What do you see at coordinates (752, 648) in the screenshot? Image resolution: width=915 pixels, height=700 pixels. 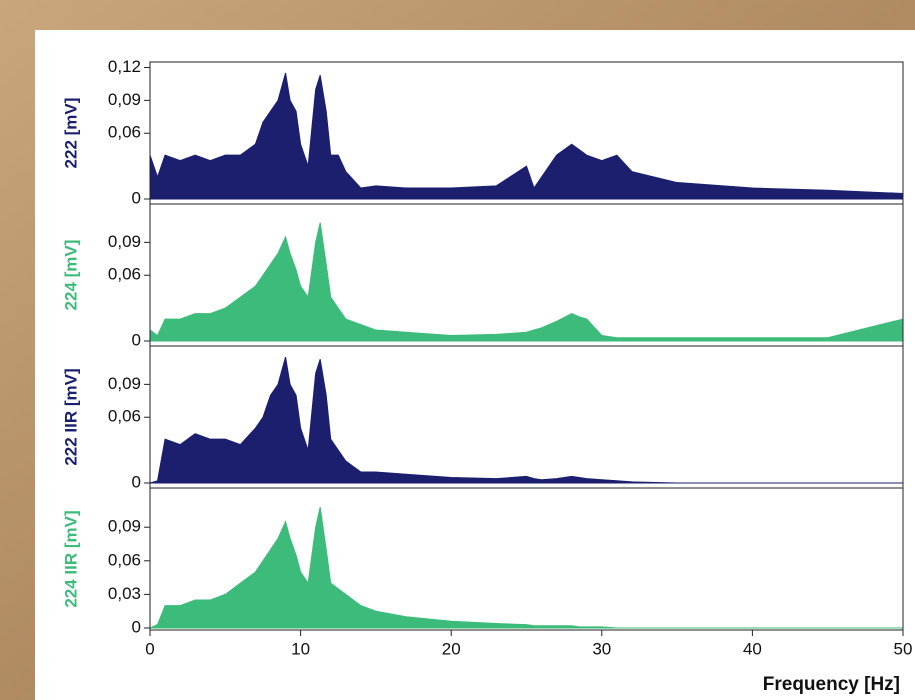 I see `x-tick-label: 40` at bounding box center [752, 648].